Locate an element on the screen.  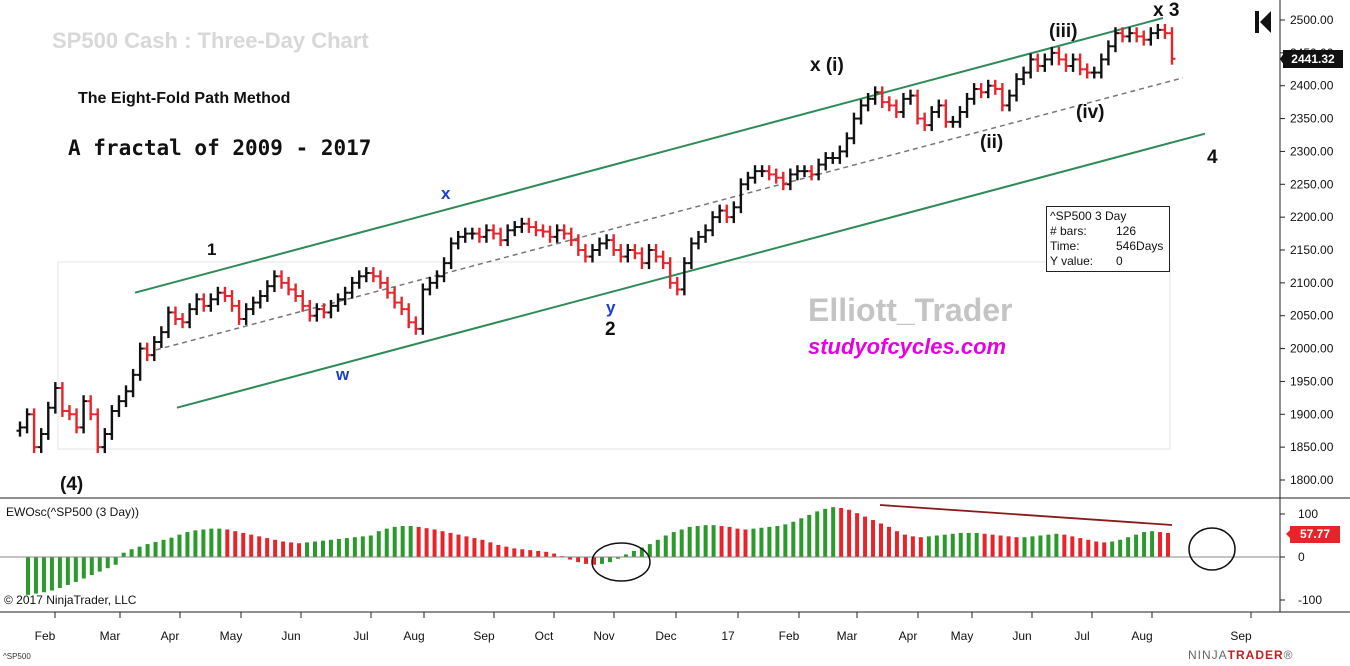
chart-title: SP500 Cash : Three-Day Chart is located at coordinates (210, 40).